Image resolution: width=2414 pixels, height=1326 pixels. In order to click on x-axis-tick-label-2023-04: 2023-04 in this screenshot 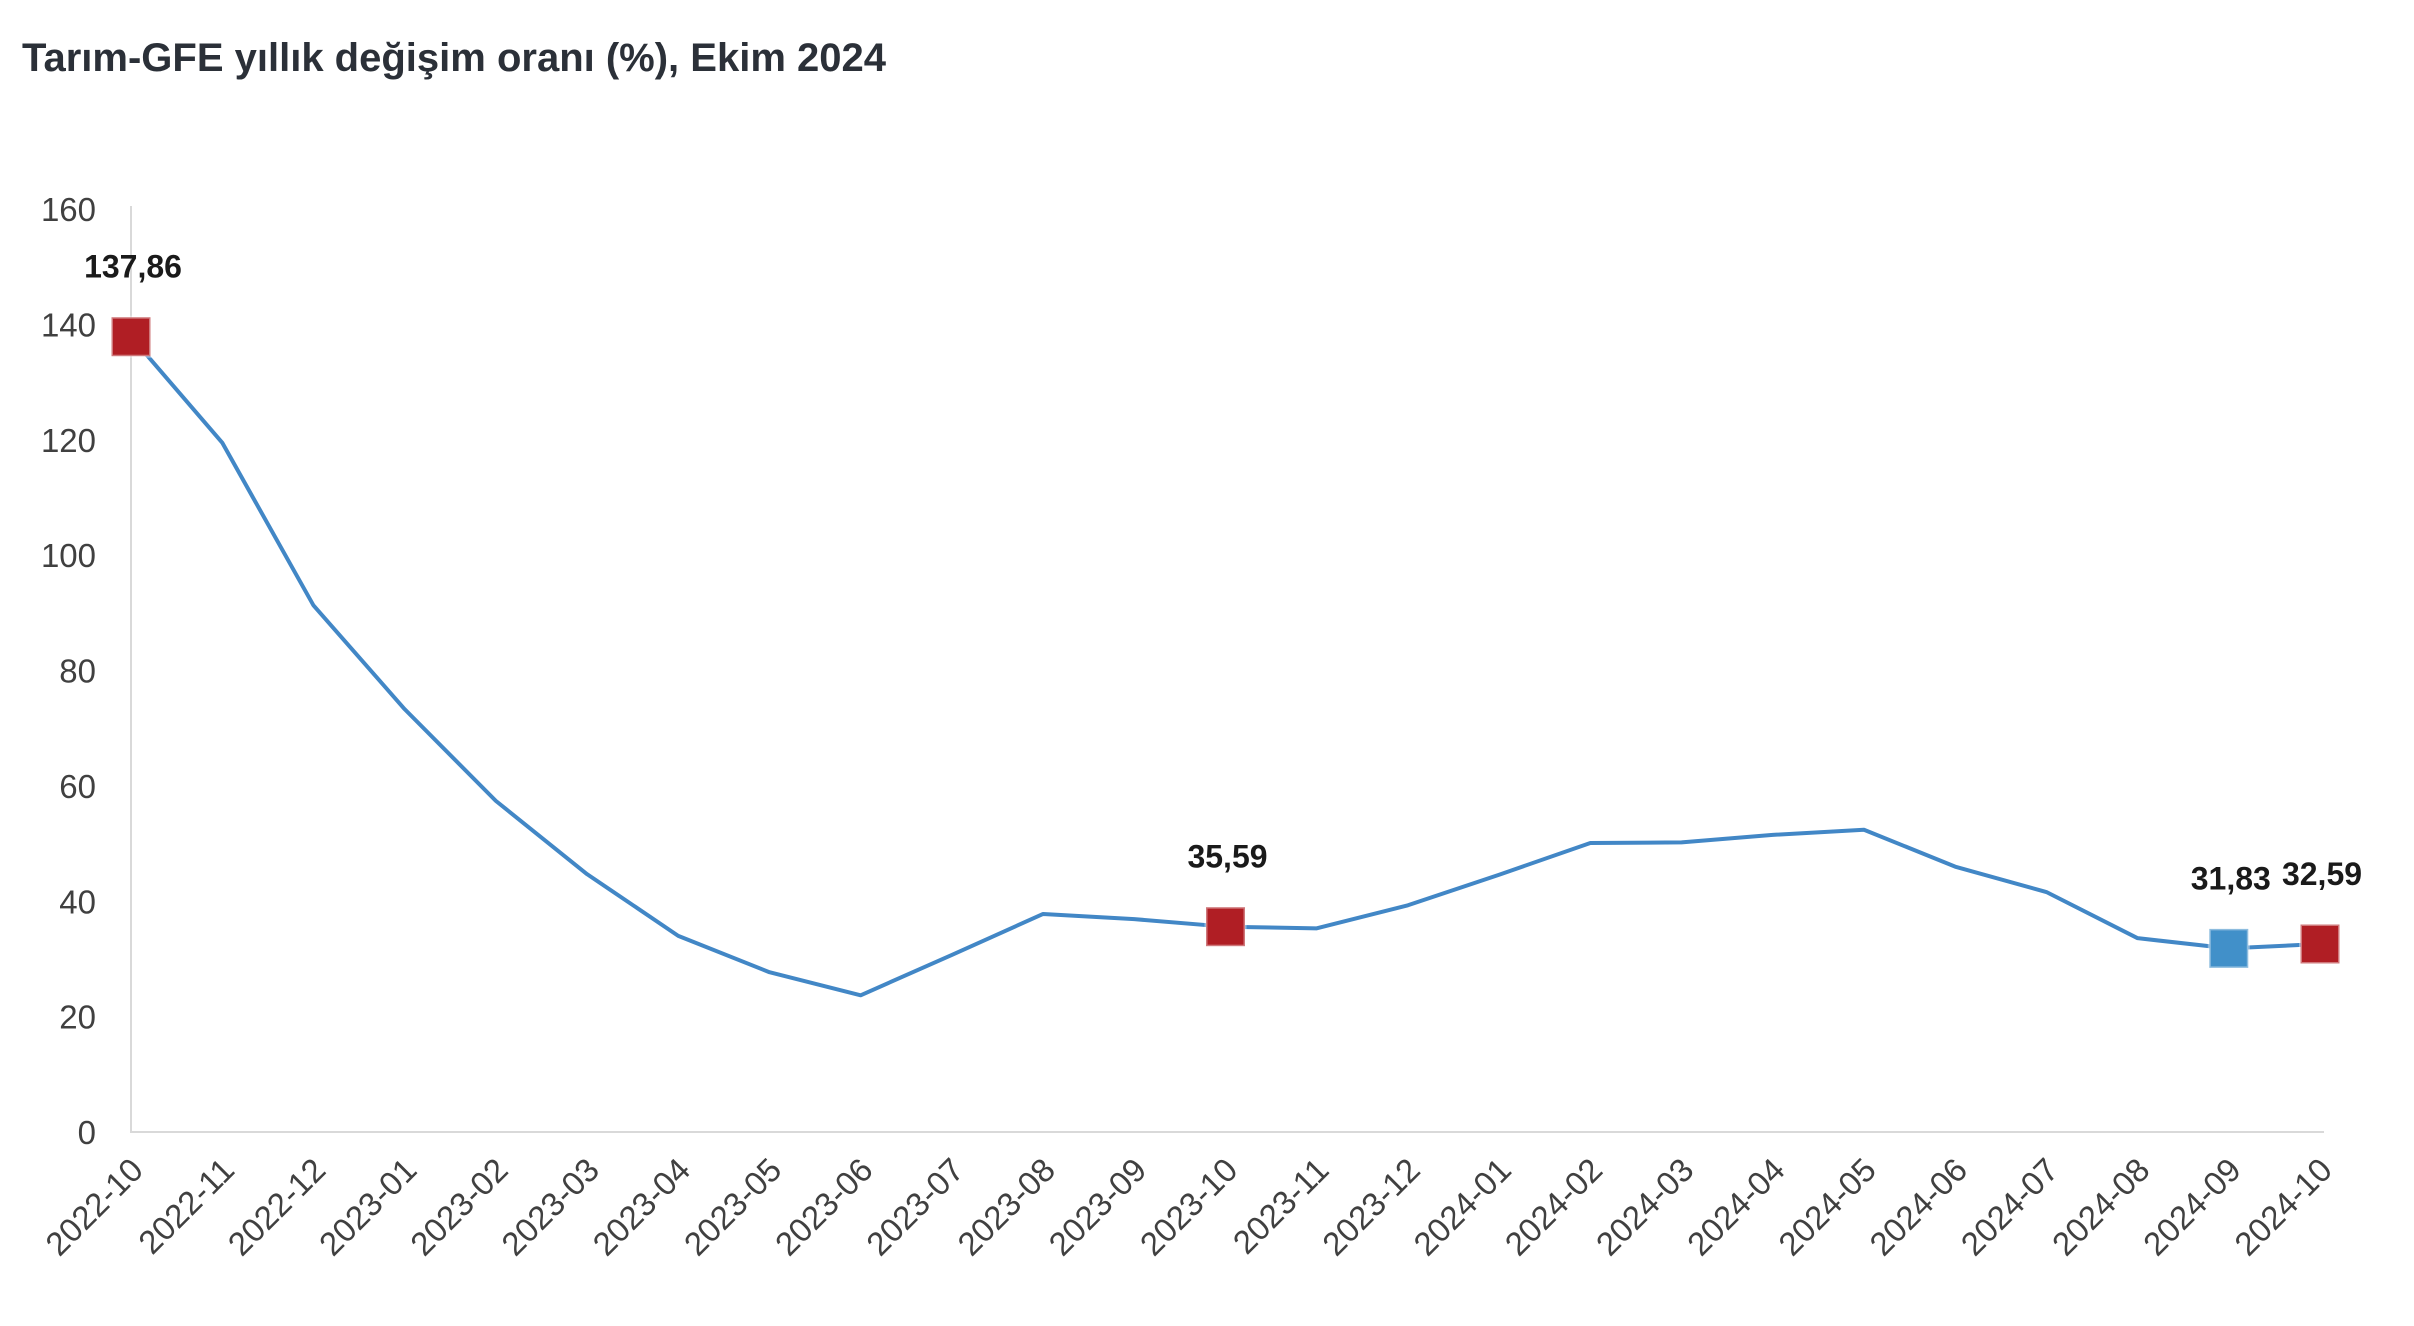, I will do `click(641, 1207)`.